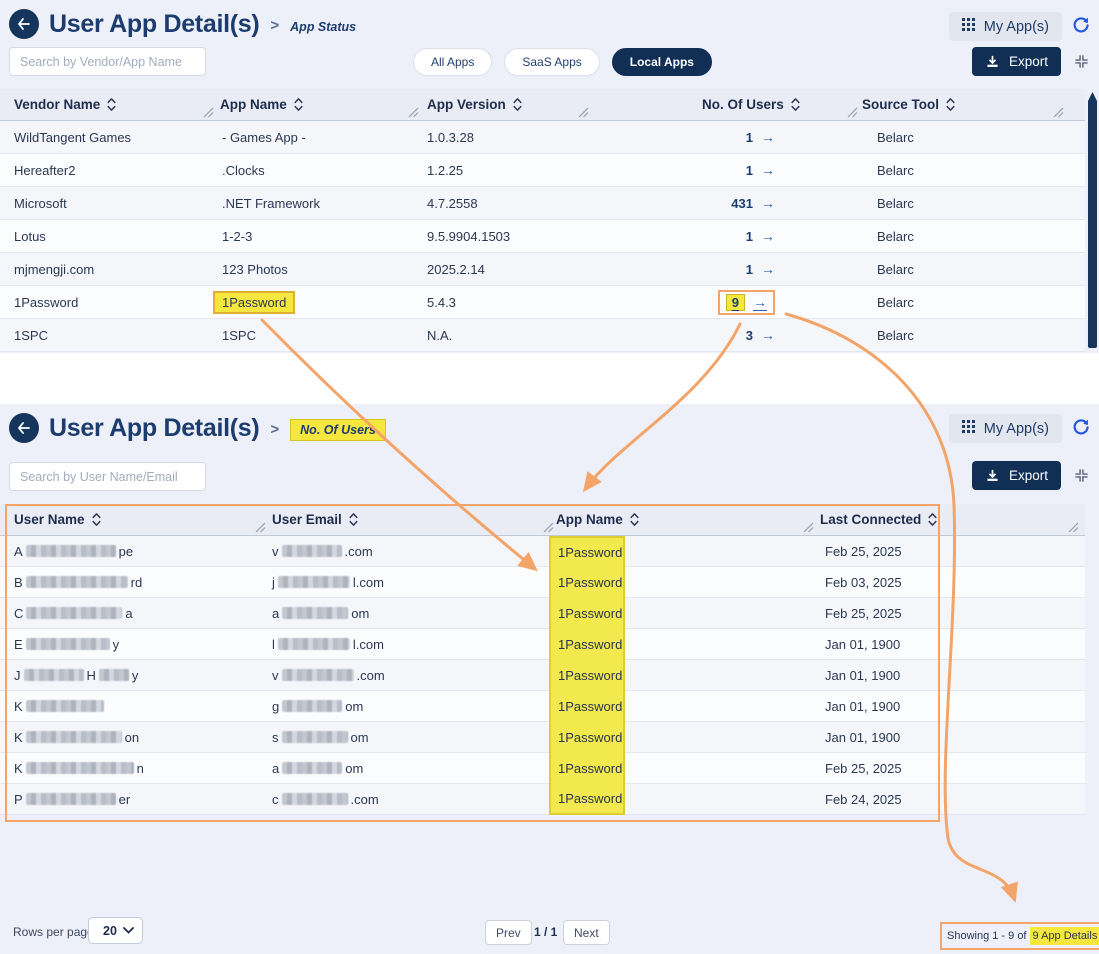 This screenshot has width=1099, height=954. What do you see at coordinates (474, 104) in the screenshot?
I see `column-header-app-version: App Version` at bounding box center [474, 104].